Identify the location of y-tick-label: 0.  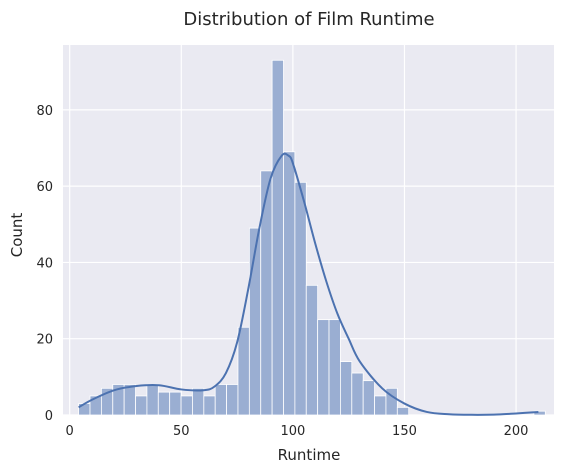
(49, 416).